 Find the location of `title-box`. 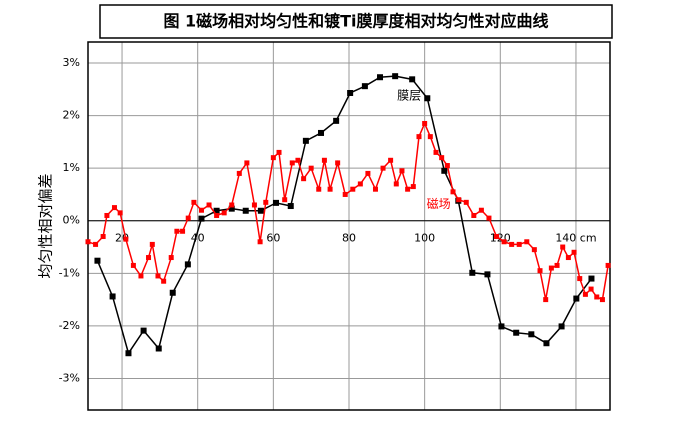

title-box is located at coordinates (356, 21).